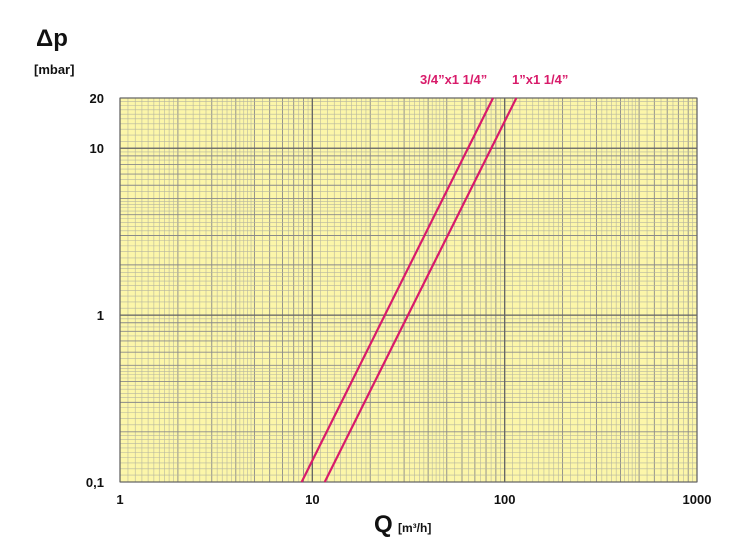 The image size is (730, 551). I want to click on legend-label: 1”x1 1/4”, so click(540, 79).